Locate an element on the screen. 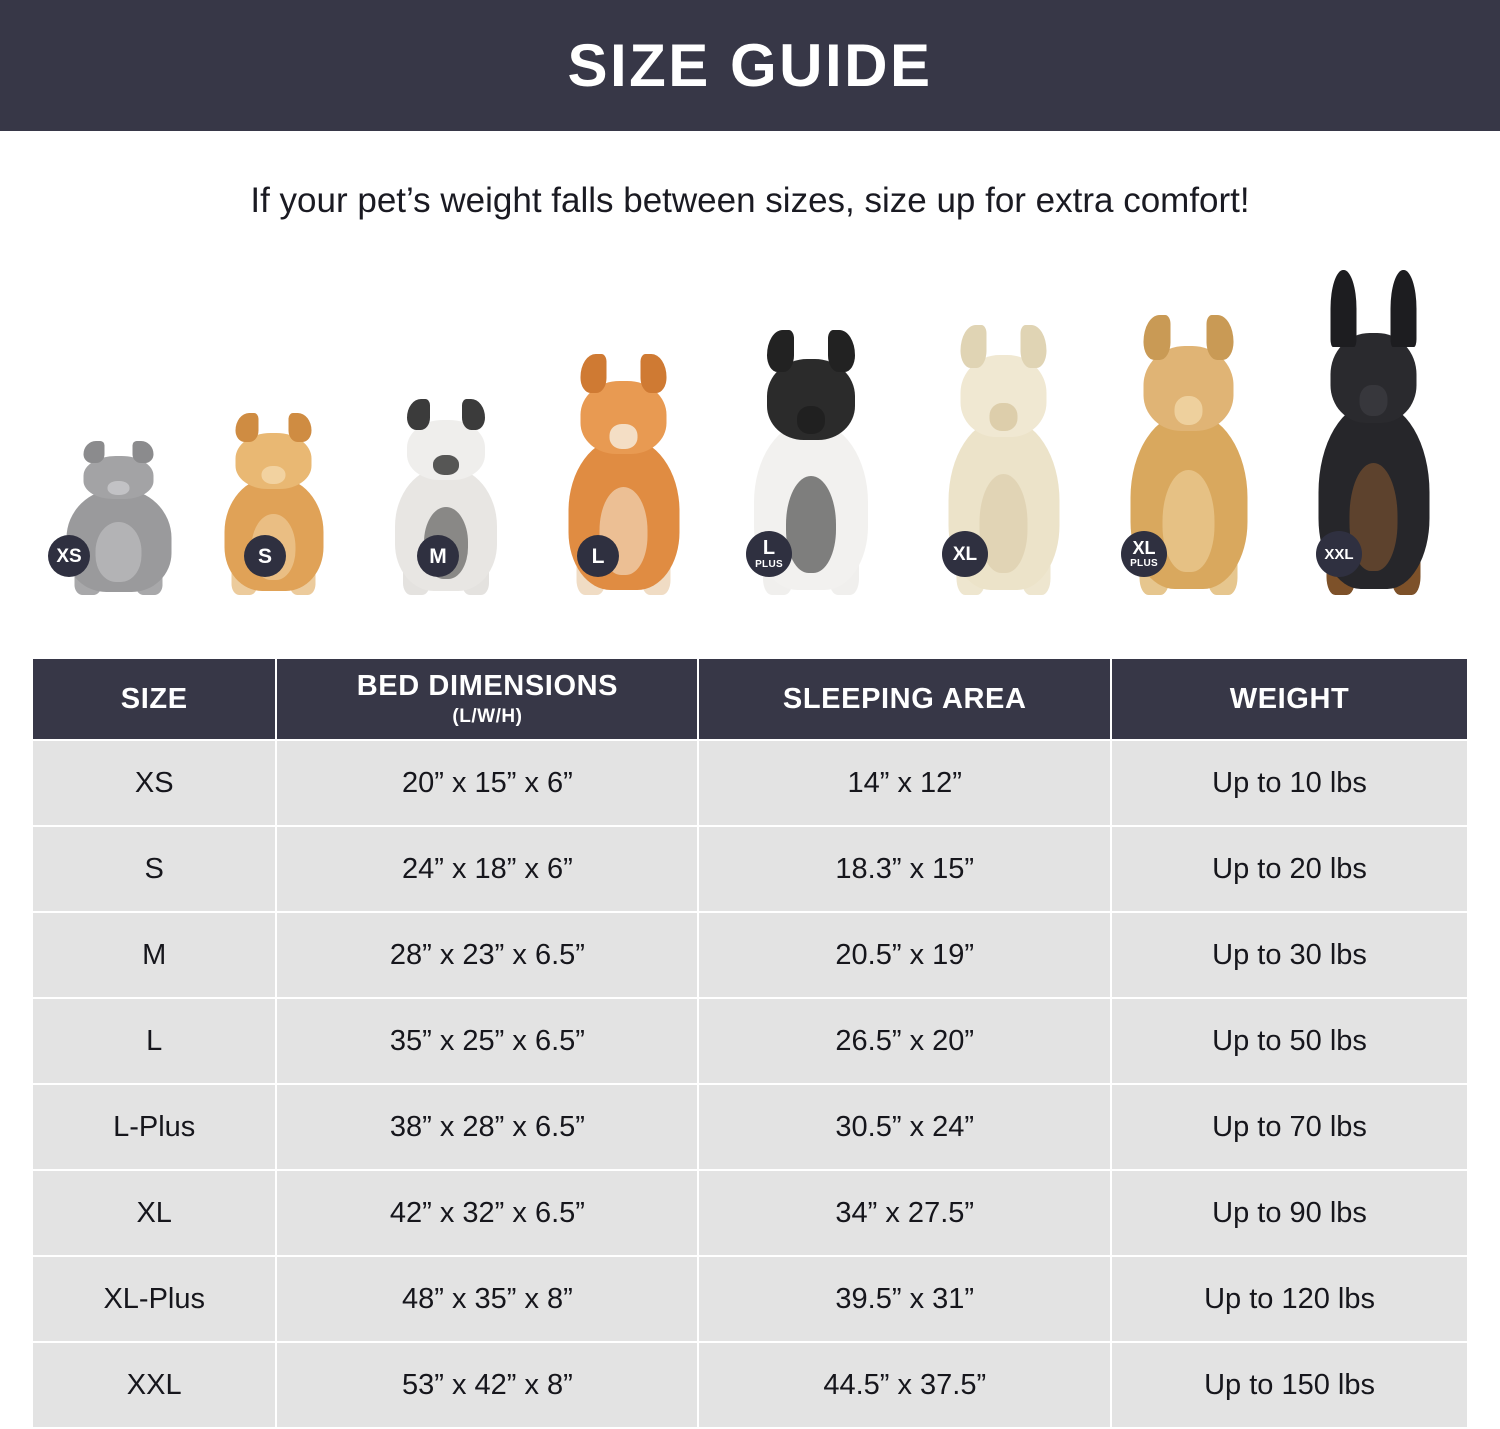  cell-weight: Up to 90 lbs is located at coordinates (1289, 1213).